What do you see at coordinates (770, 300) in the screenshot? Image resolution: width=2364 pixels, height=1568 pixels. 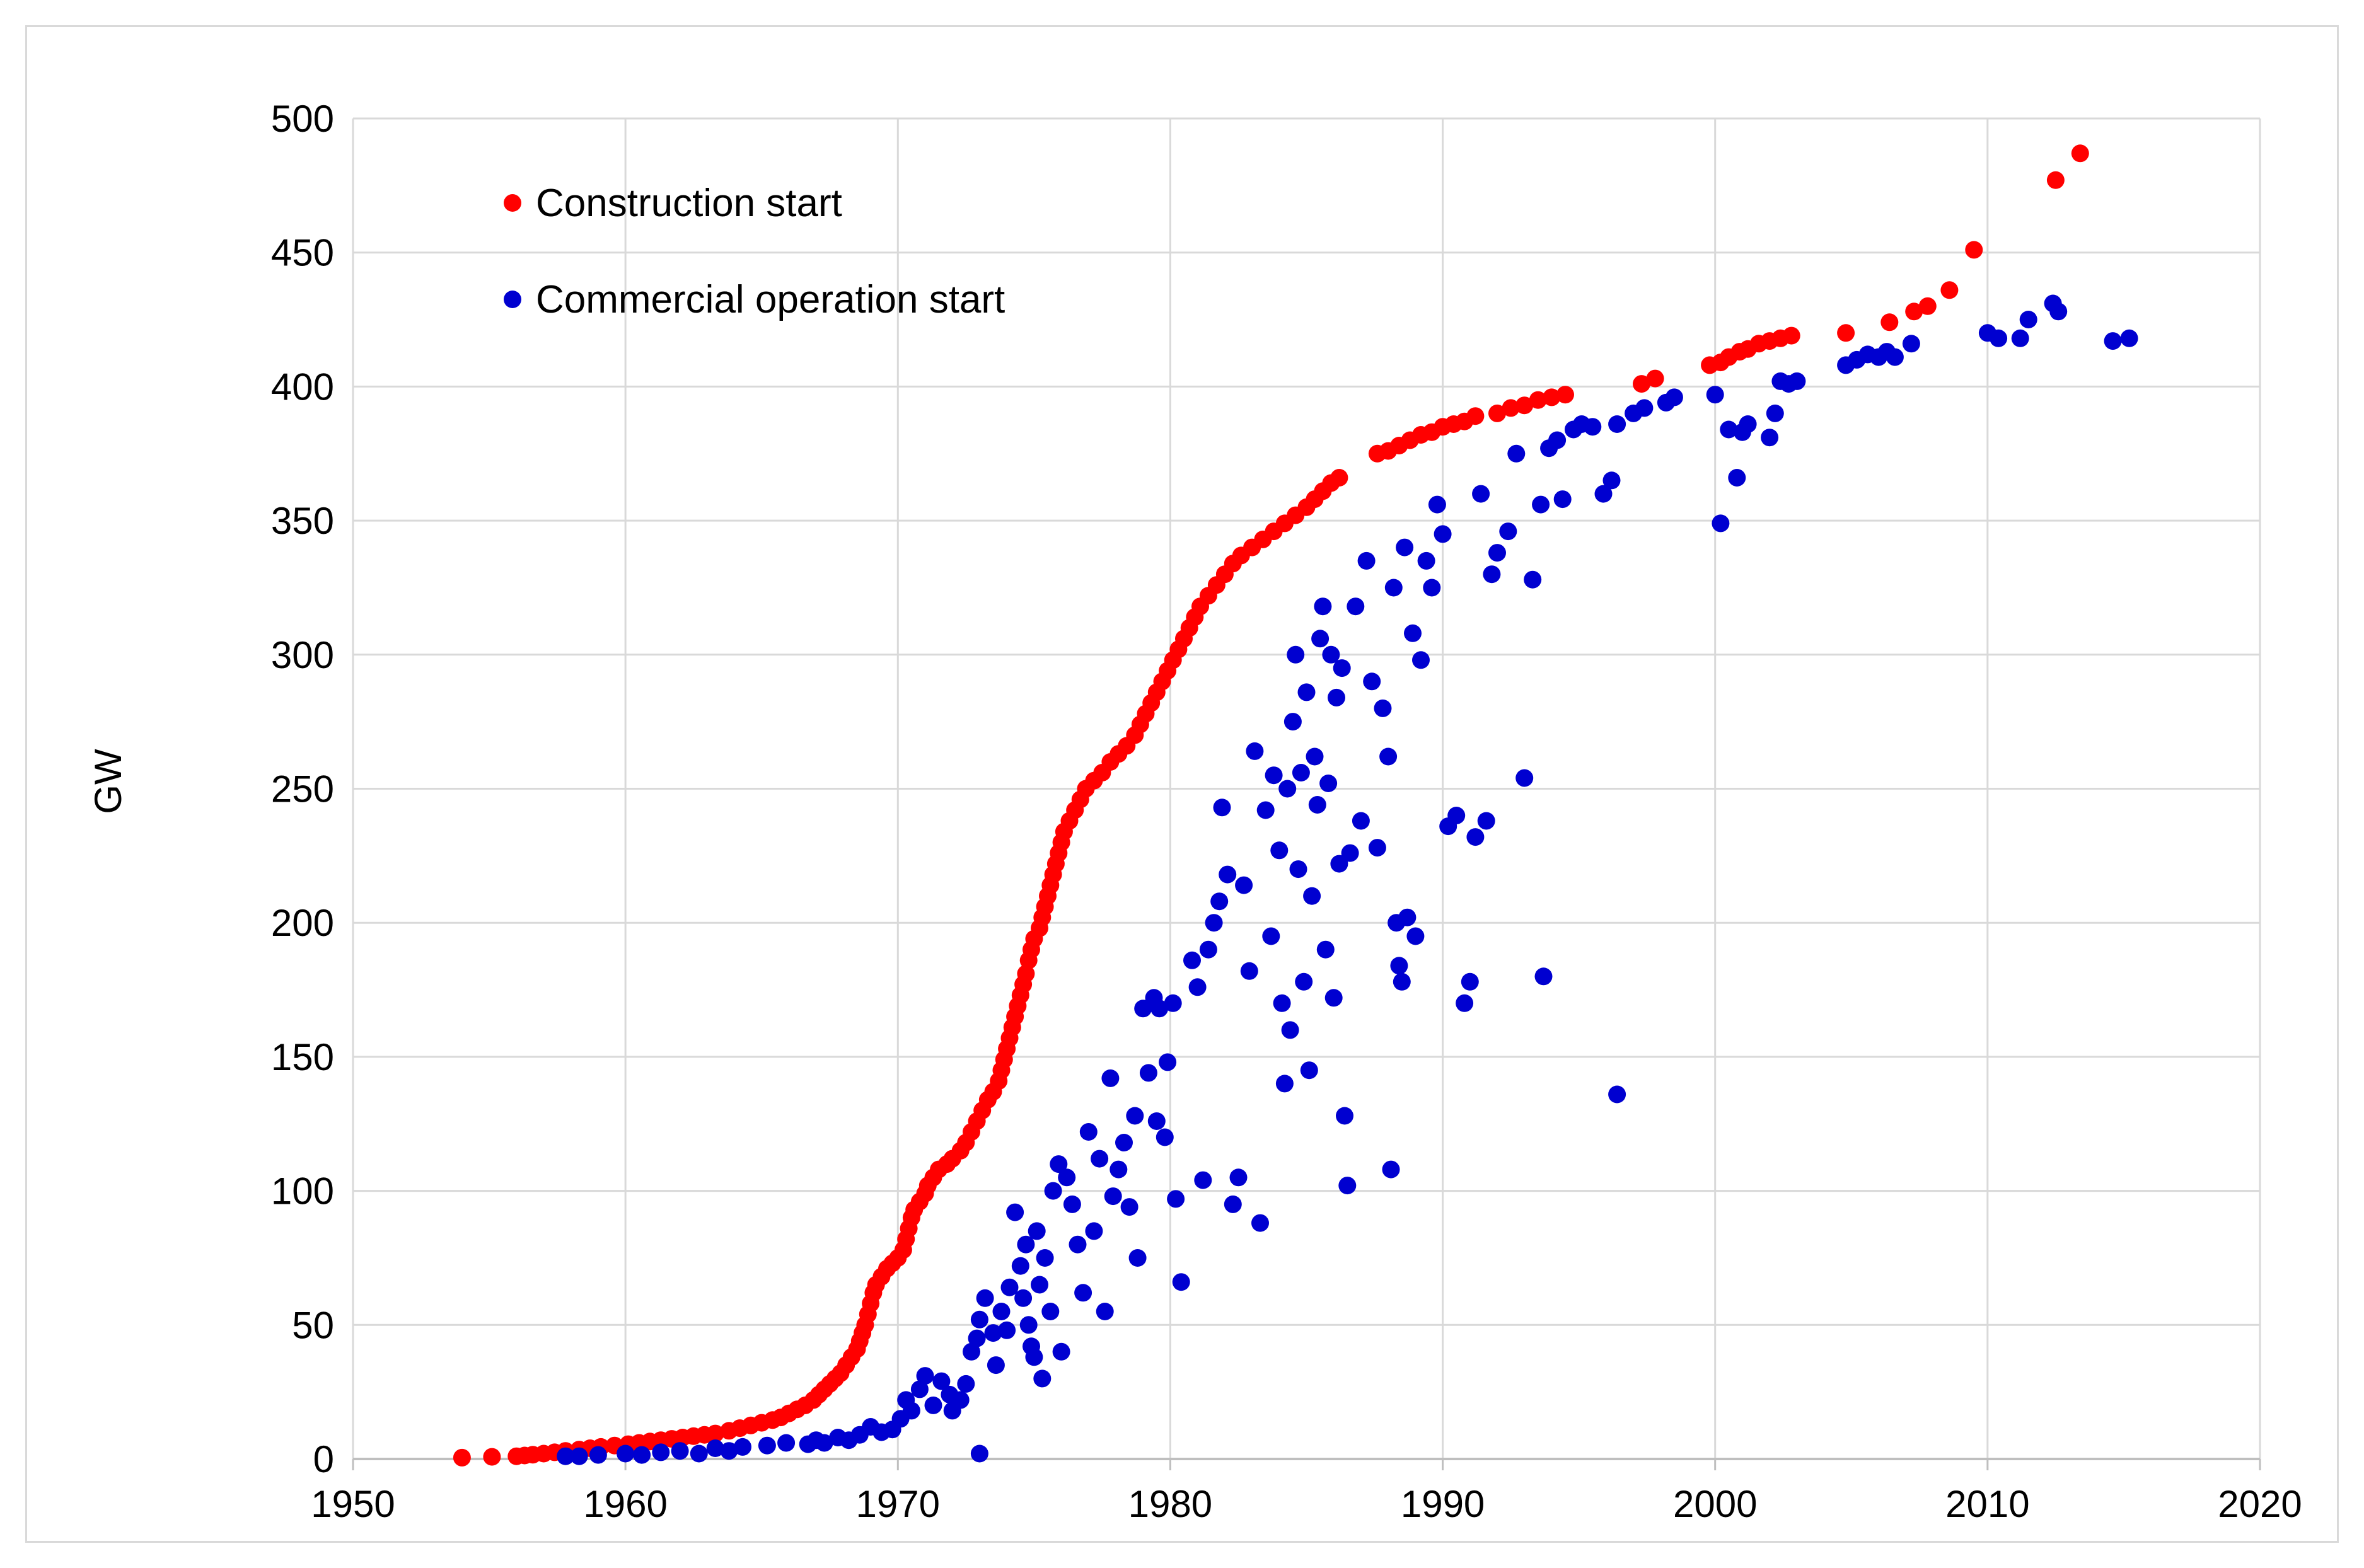 I see `legend-label-commercial: Commercial operation start` at bounding box center [770, 300].